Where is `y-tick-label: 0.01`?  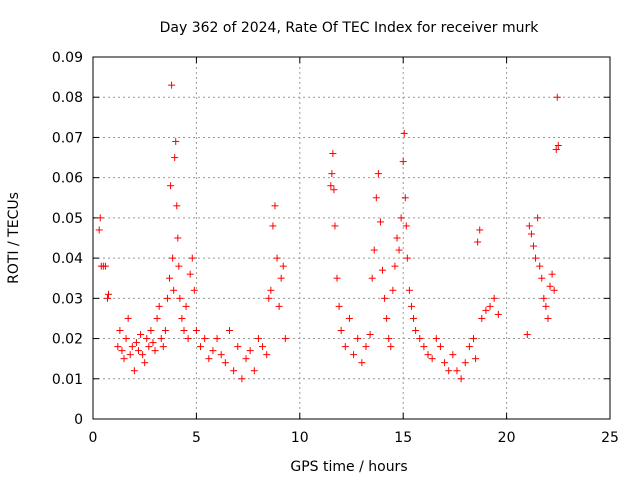
y-tick-label: 0.01 is located at coordinates (67, 380).